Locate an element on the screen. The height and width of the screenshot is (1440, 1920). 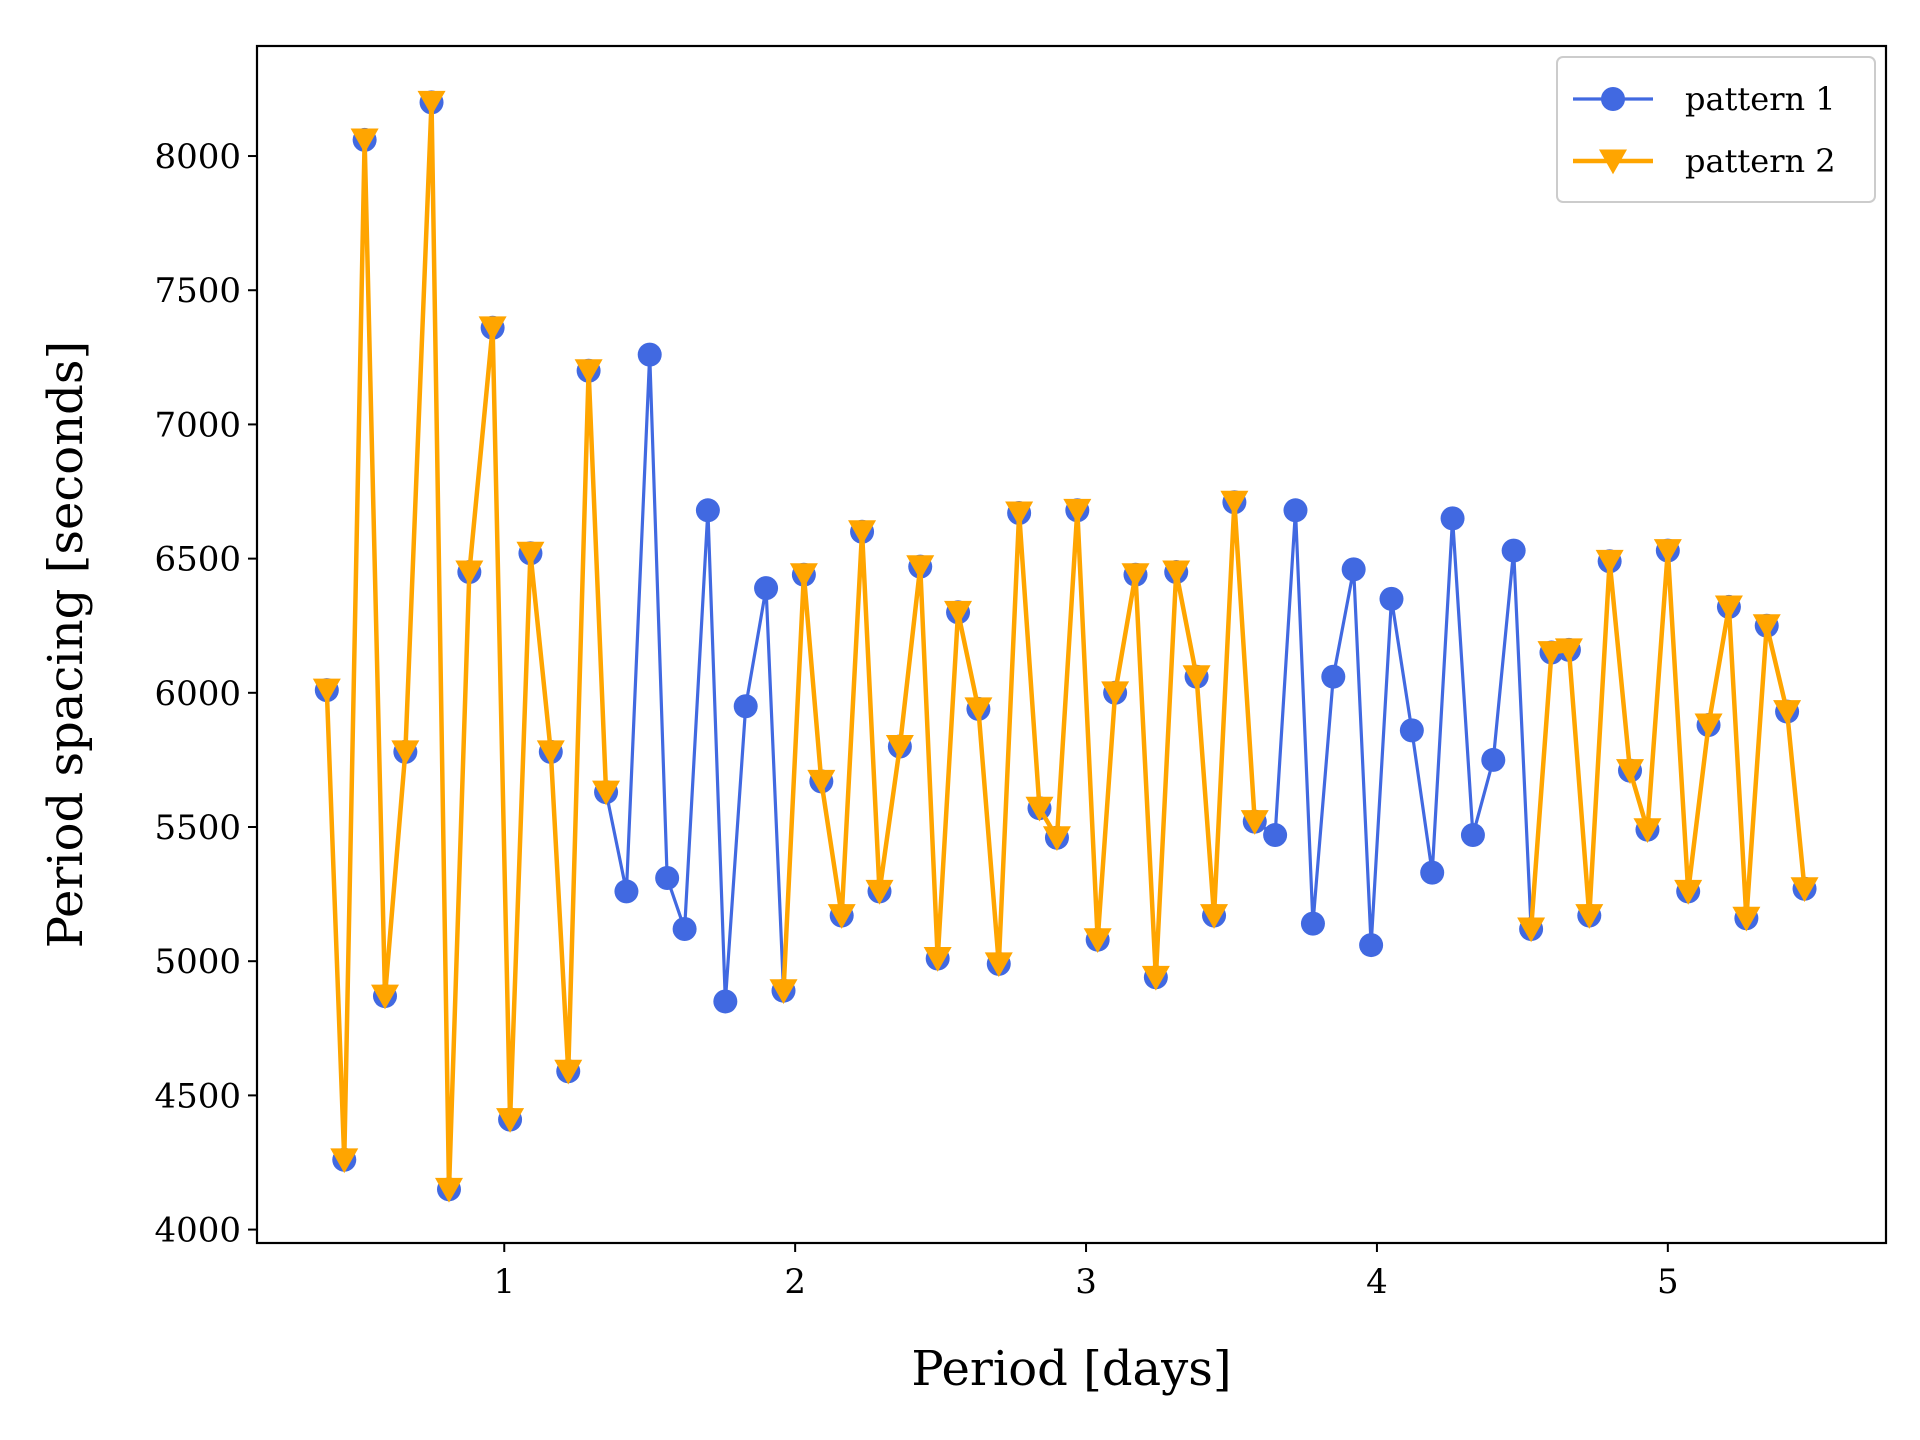
legend: pattern 1 pattern 2 is located at coordinates (1716, 129).